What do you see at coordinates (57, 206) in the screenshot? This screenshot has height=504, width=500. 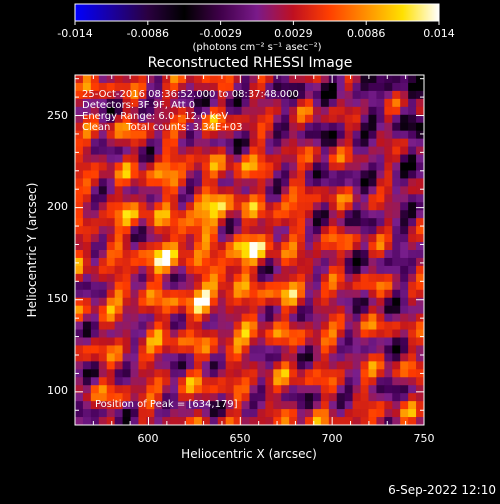 I see `y-tick-label: 200` at bounding box center [57, 206].